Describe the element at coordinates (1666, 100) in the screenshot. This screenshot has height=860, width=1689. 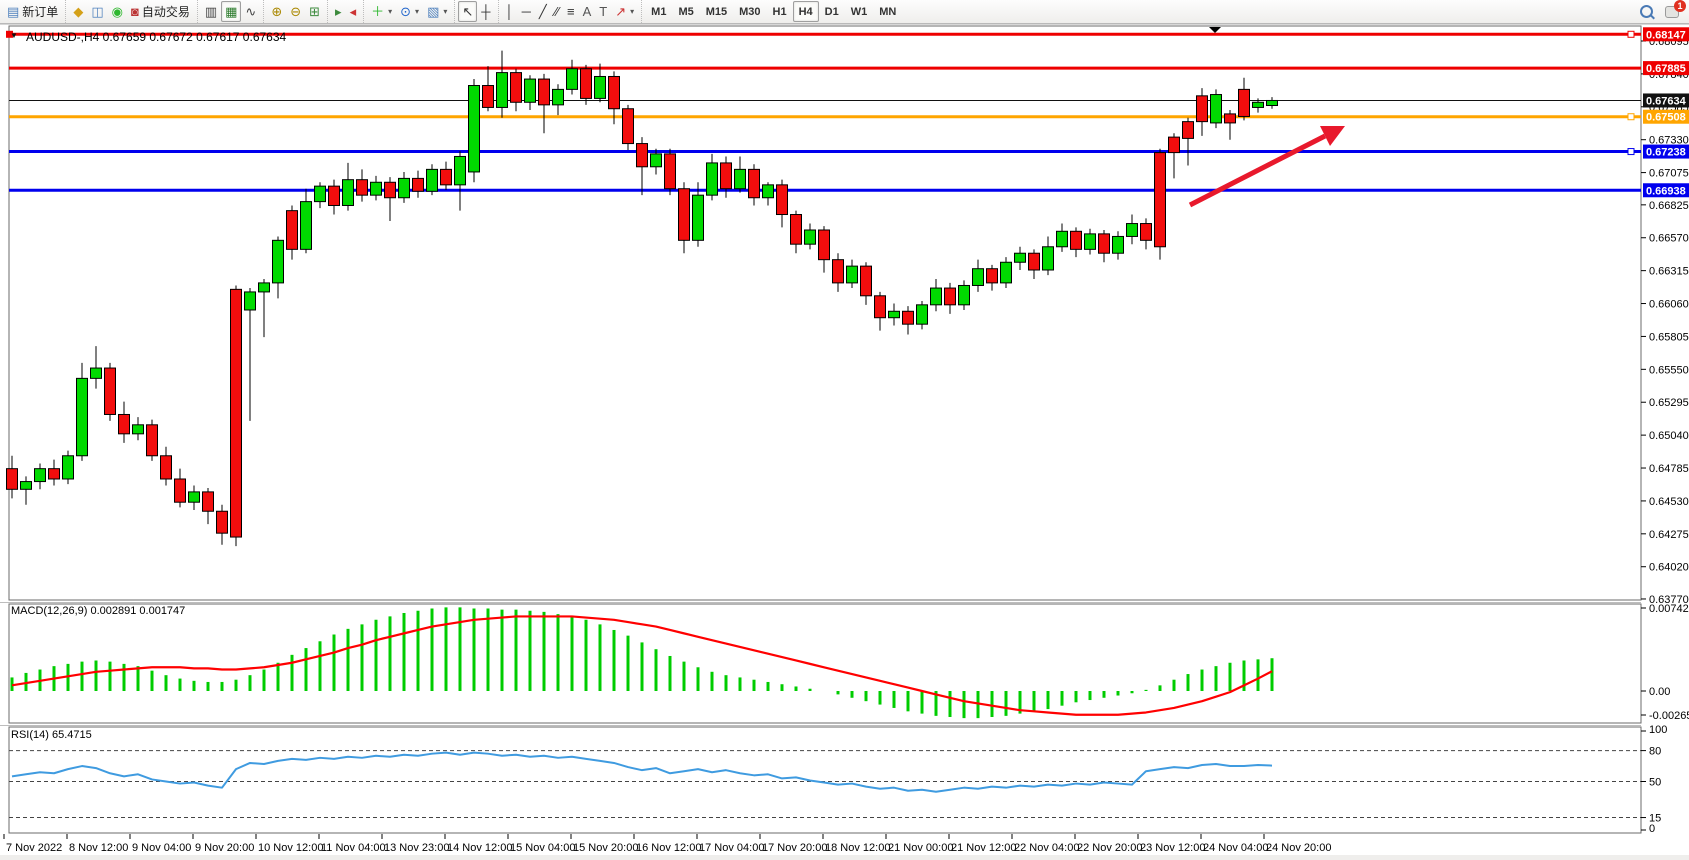
I see `price-badge` at that location.